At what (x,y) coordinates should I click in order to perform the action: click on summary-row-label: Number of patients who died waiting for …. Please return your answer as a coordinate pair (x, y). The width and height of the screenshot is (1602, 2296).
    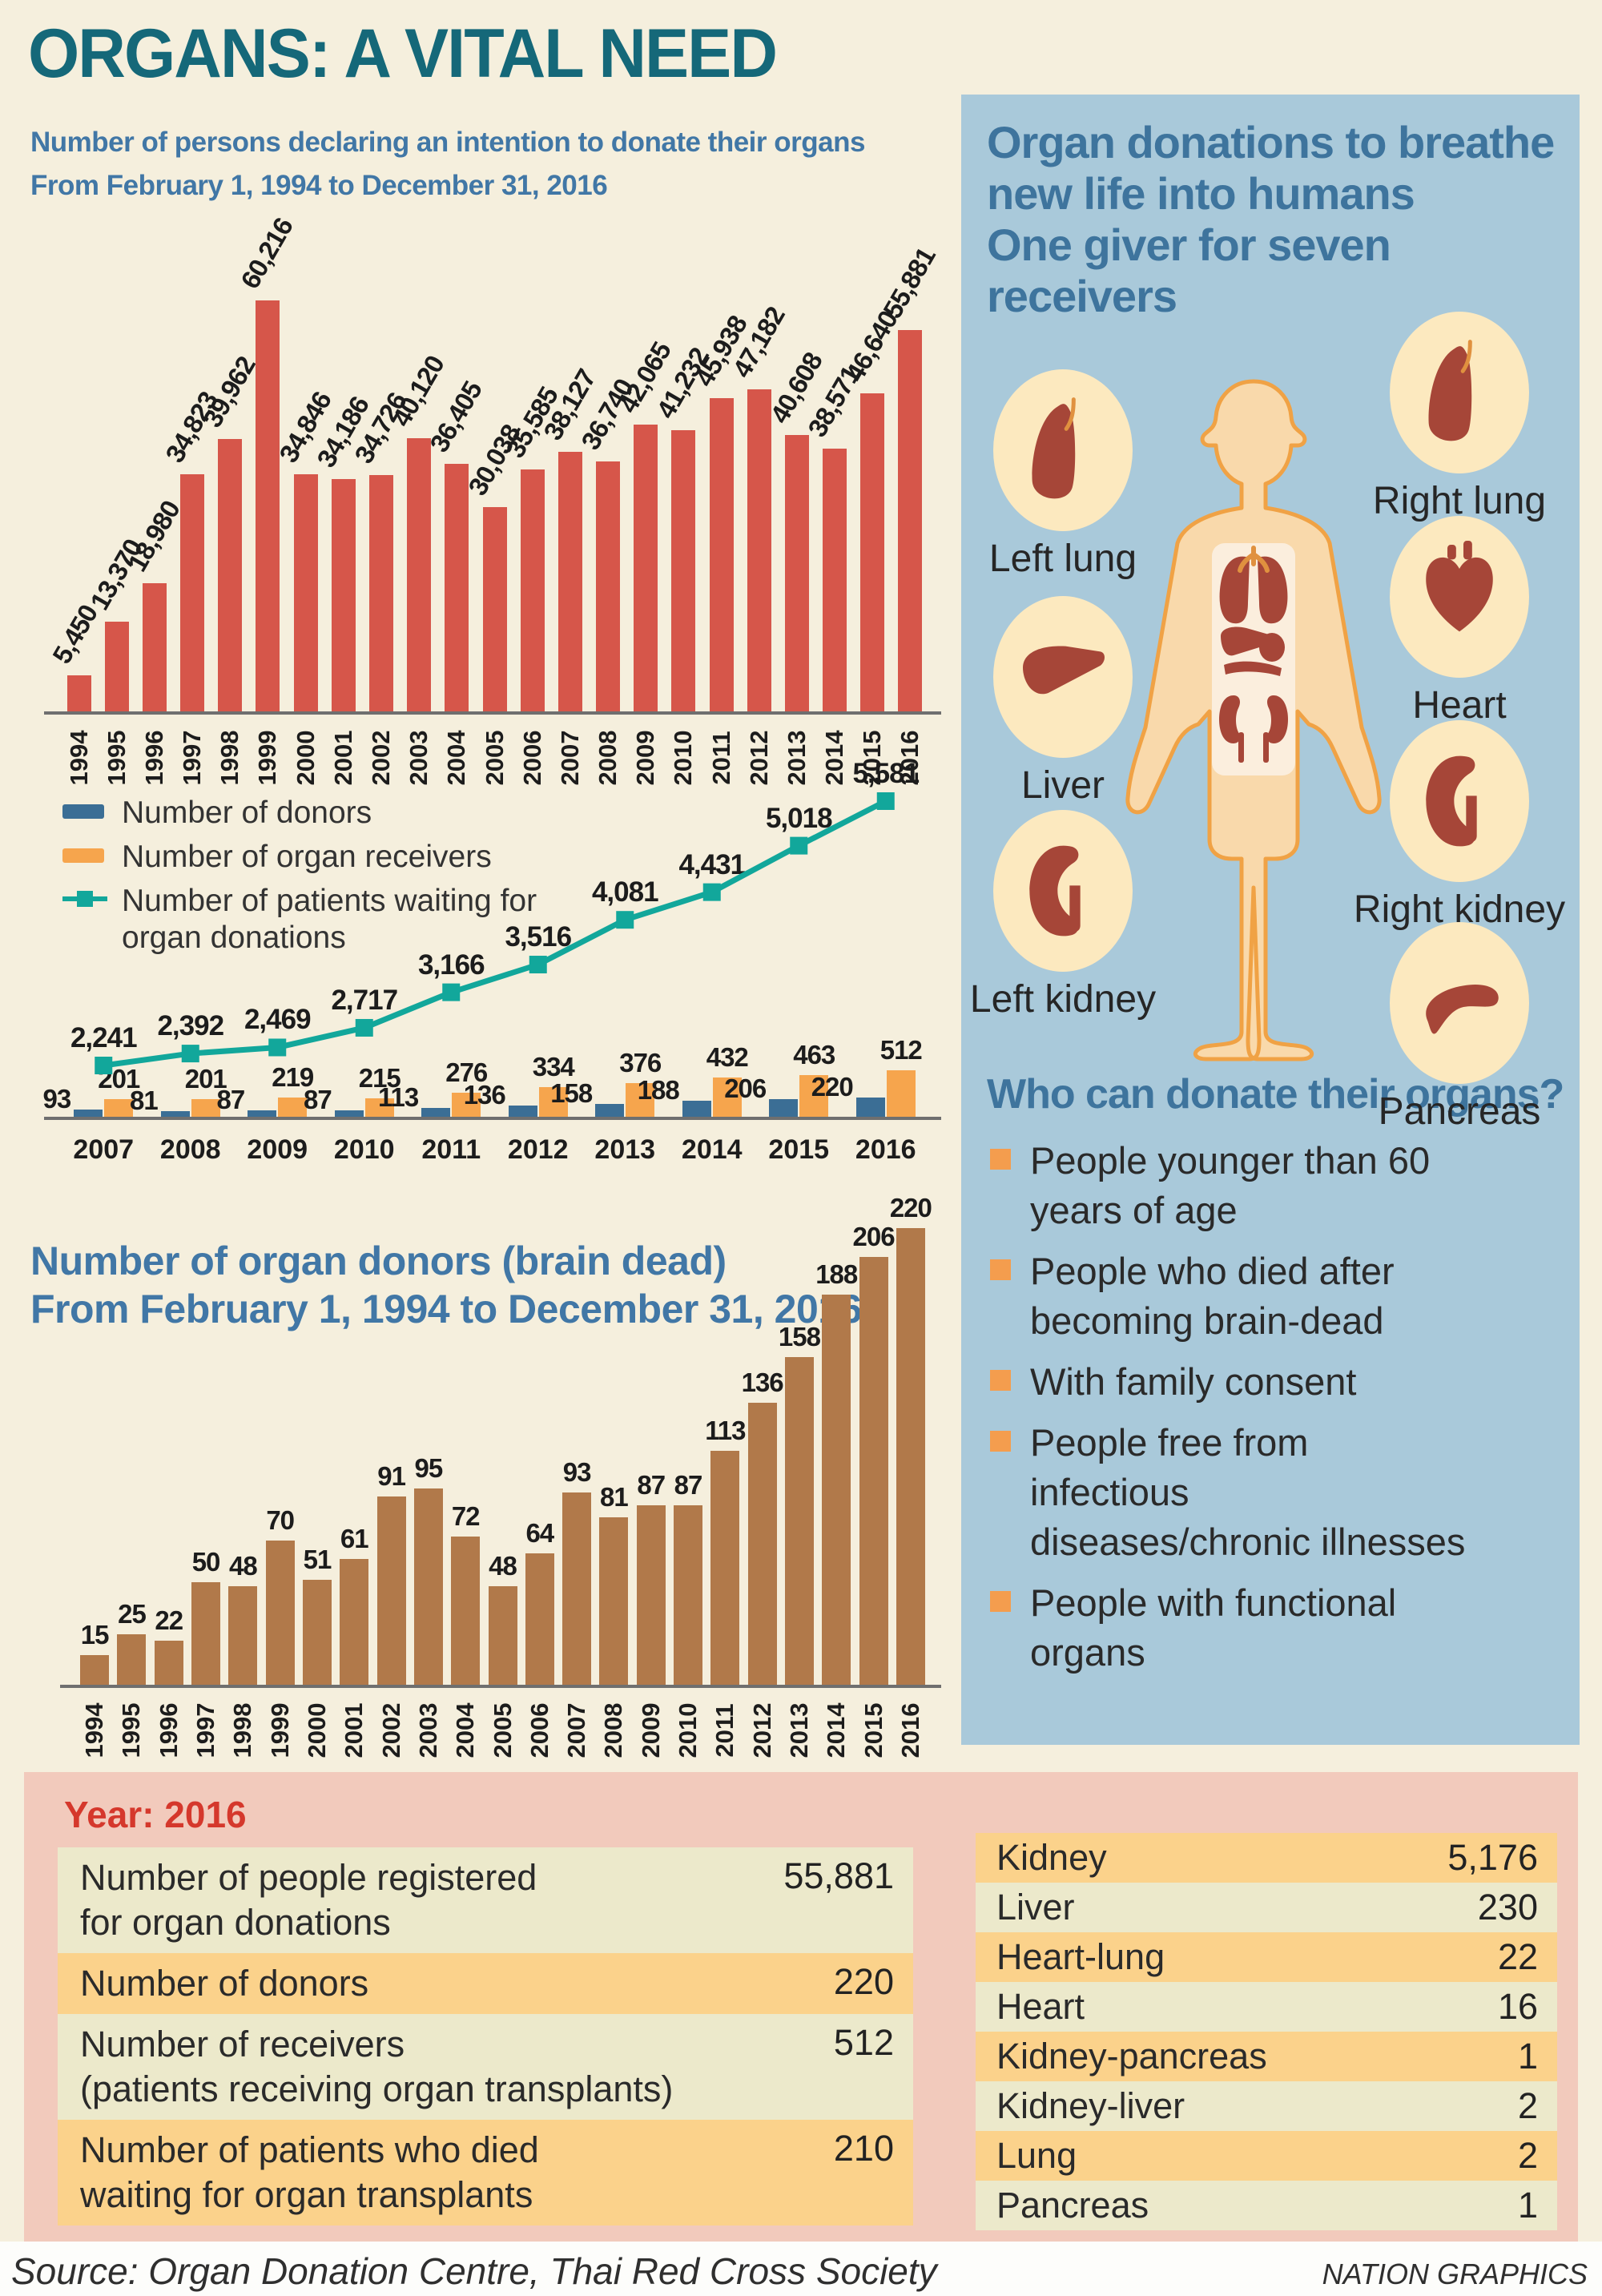
    Looking at the image, I should click on (309, 2172).